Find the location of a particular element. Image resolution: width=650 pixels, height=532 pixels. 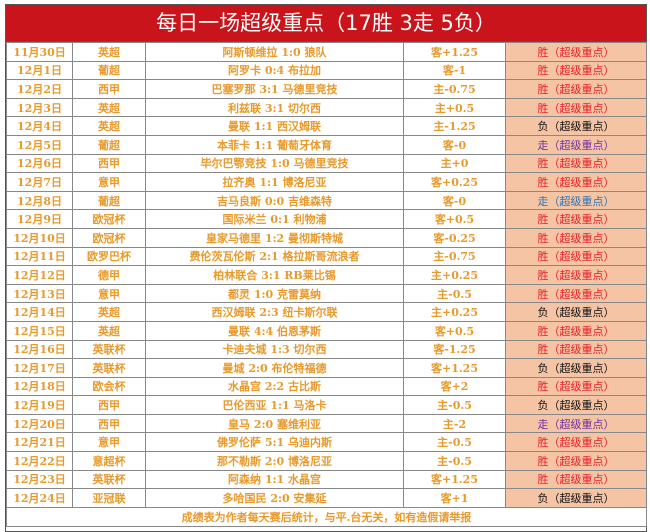

match-cell: 阿斯顿维拉 1:0 狼队 is located at coordinates (274, 52).